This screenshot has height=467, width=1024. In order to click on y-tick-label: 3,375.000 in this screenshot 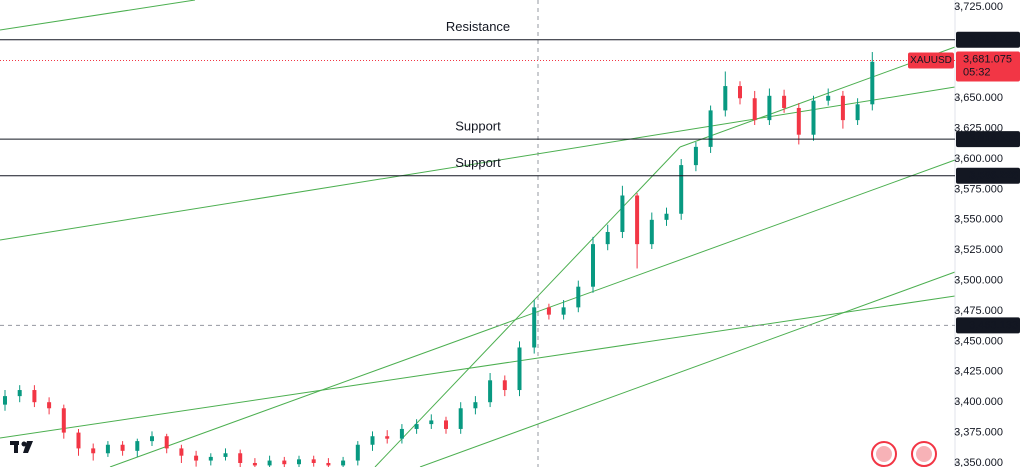, I will do `click(978, 432)`.